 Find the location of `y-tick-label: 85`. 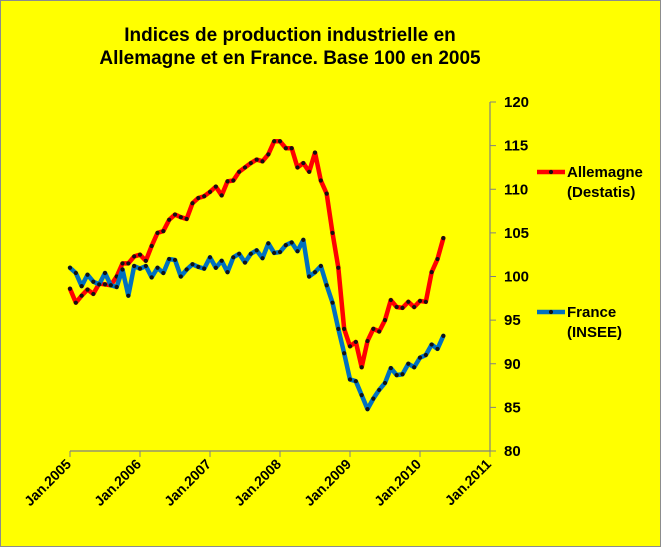

y-tick-label: 85 is located at coordinates (512, 407).